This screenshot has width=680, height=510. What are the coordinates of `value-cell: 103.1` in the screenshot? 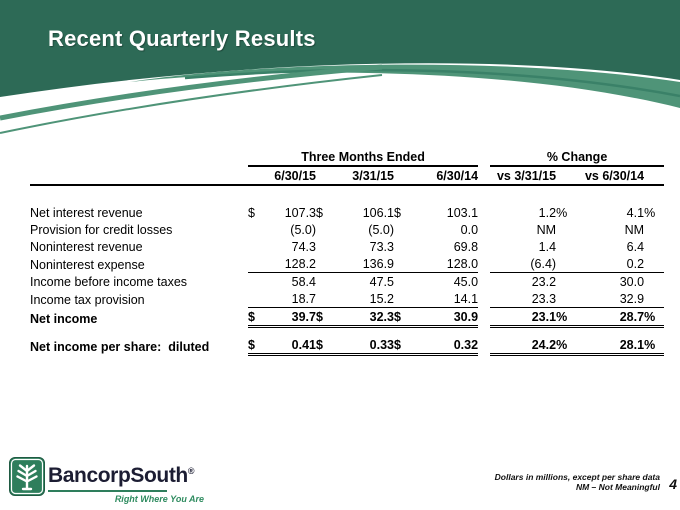 It's located at (462, 213).